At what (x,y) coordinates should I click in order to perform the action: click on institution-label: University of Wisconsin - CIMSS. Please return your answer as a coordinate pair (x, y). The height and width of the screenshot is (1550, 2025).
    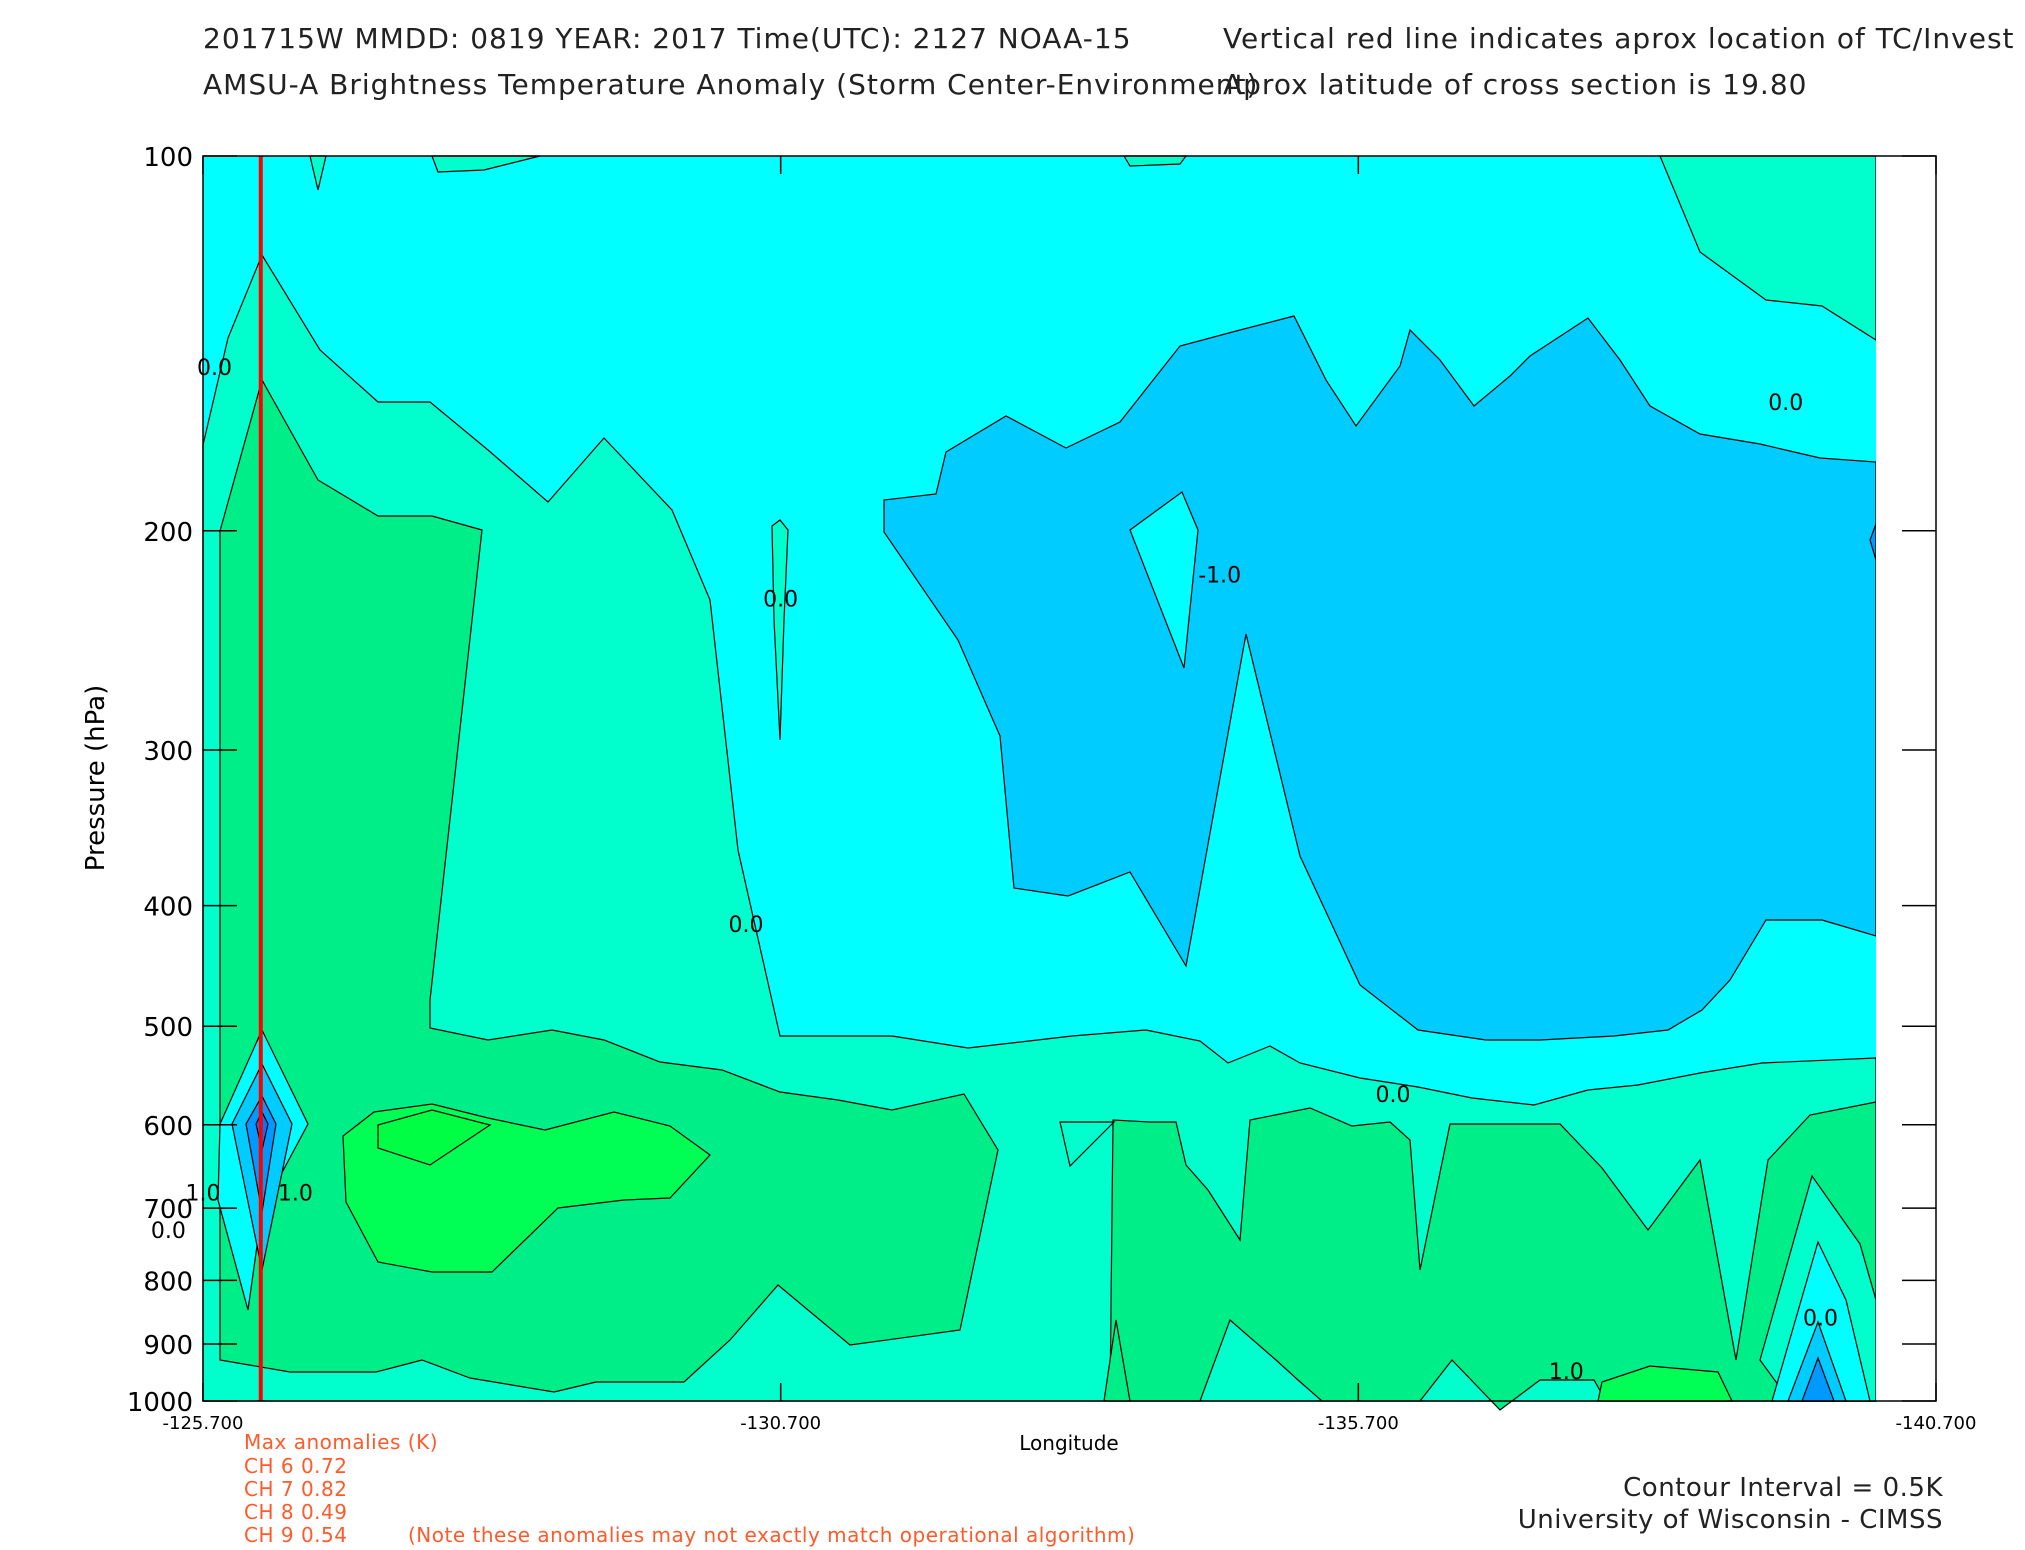
    Looking at the image, I should click on (1730, 1520).